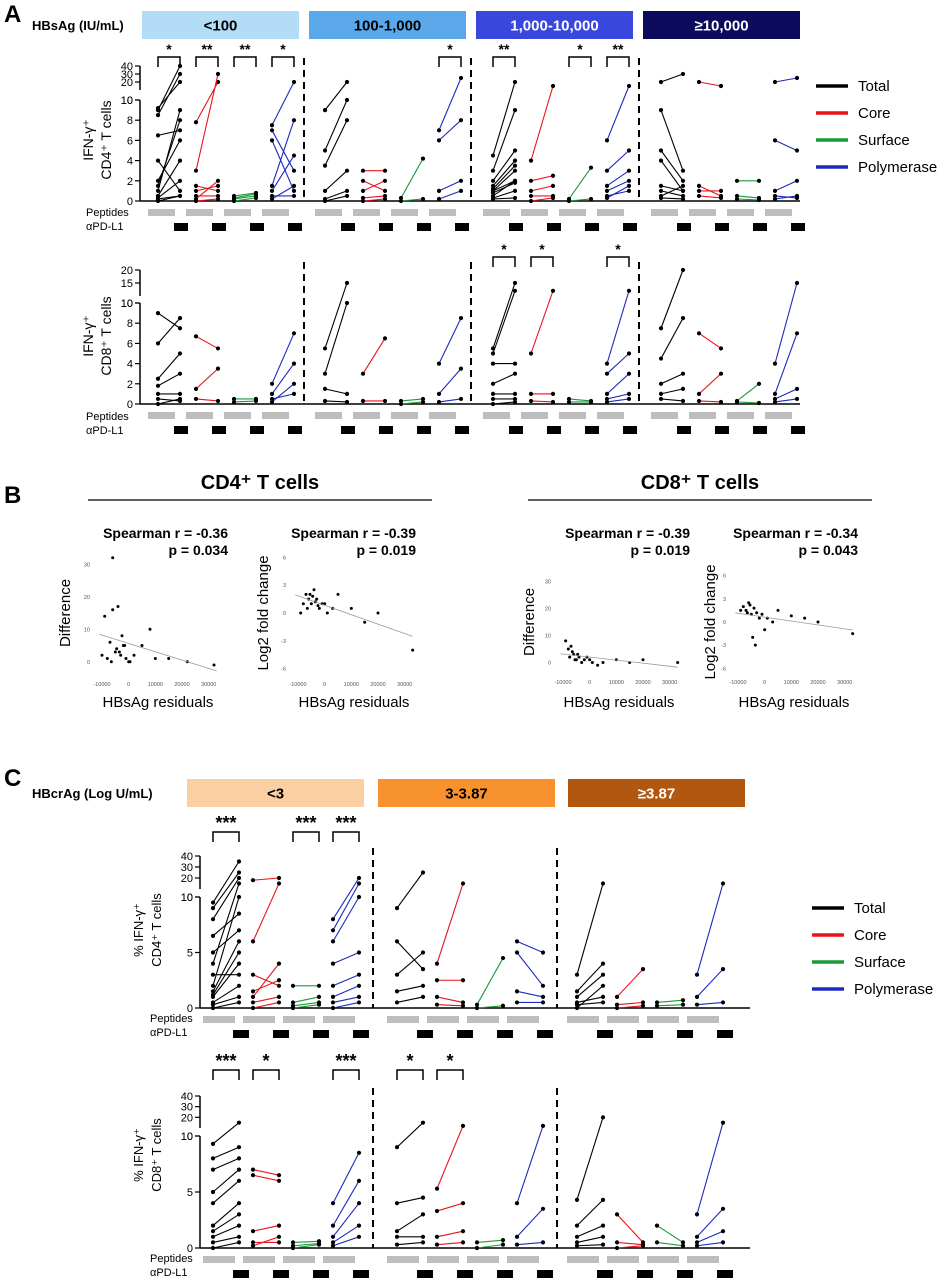 This screenshot has height=1280, width=947. What do you see at coordinates (529, 622) in the screenshot?
I see `scatter-ylabel: Difference` at bounding box center [529, 622].